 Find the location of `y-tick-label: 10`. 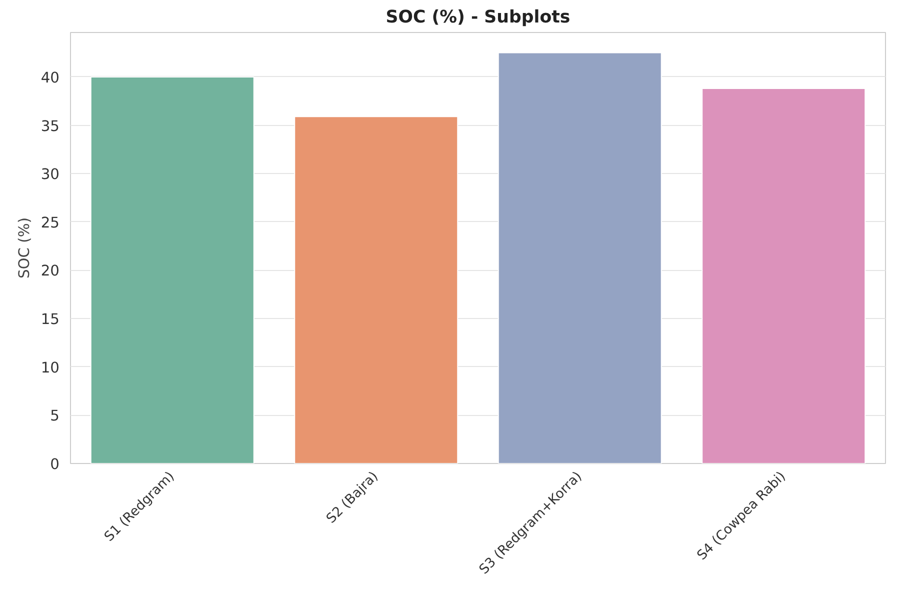

y-tick-label: 10 is located at coordinates (50, 367).